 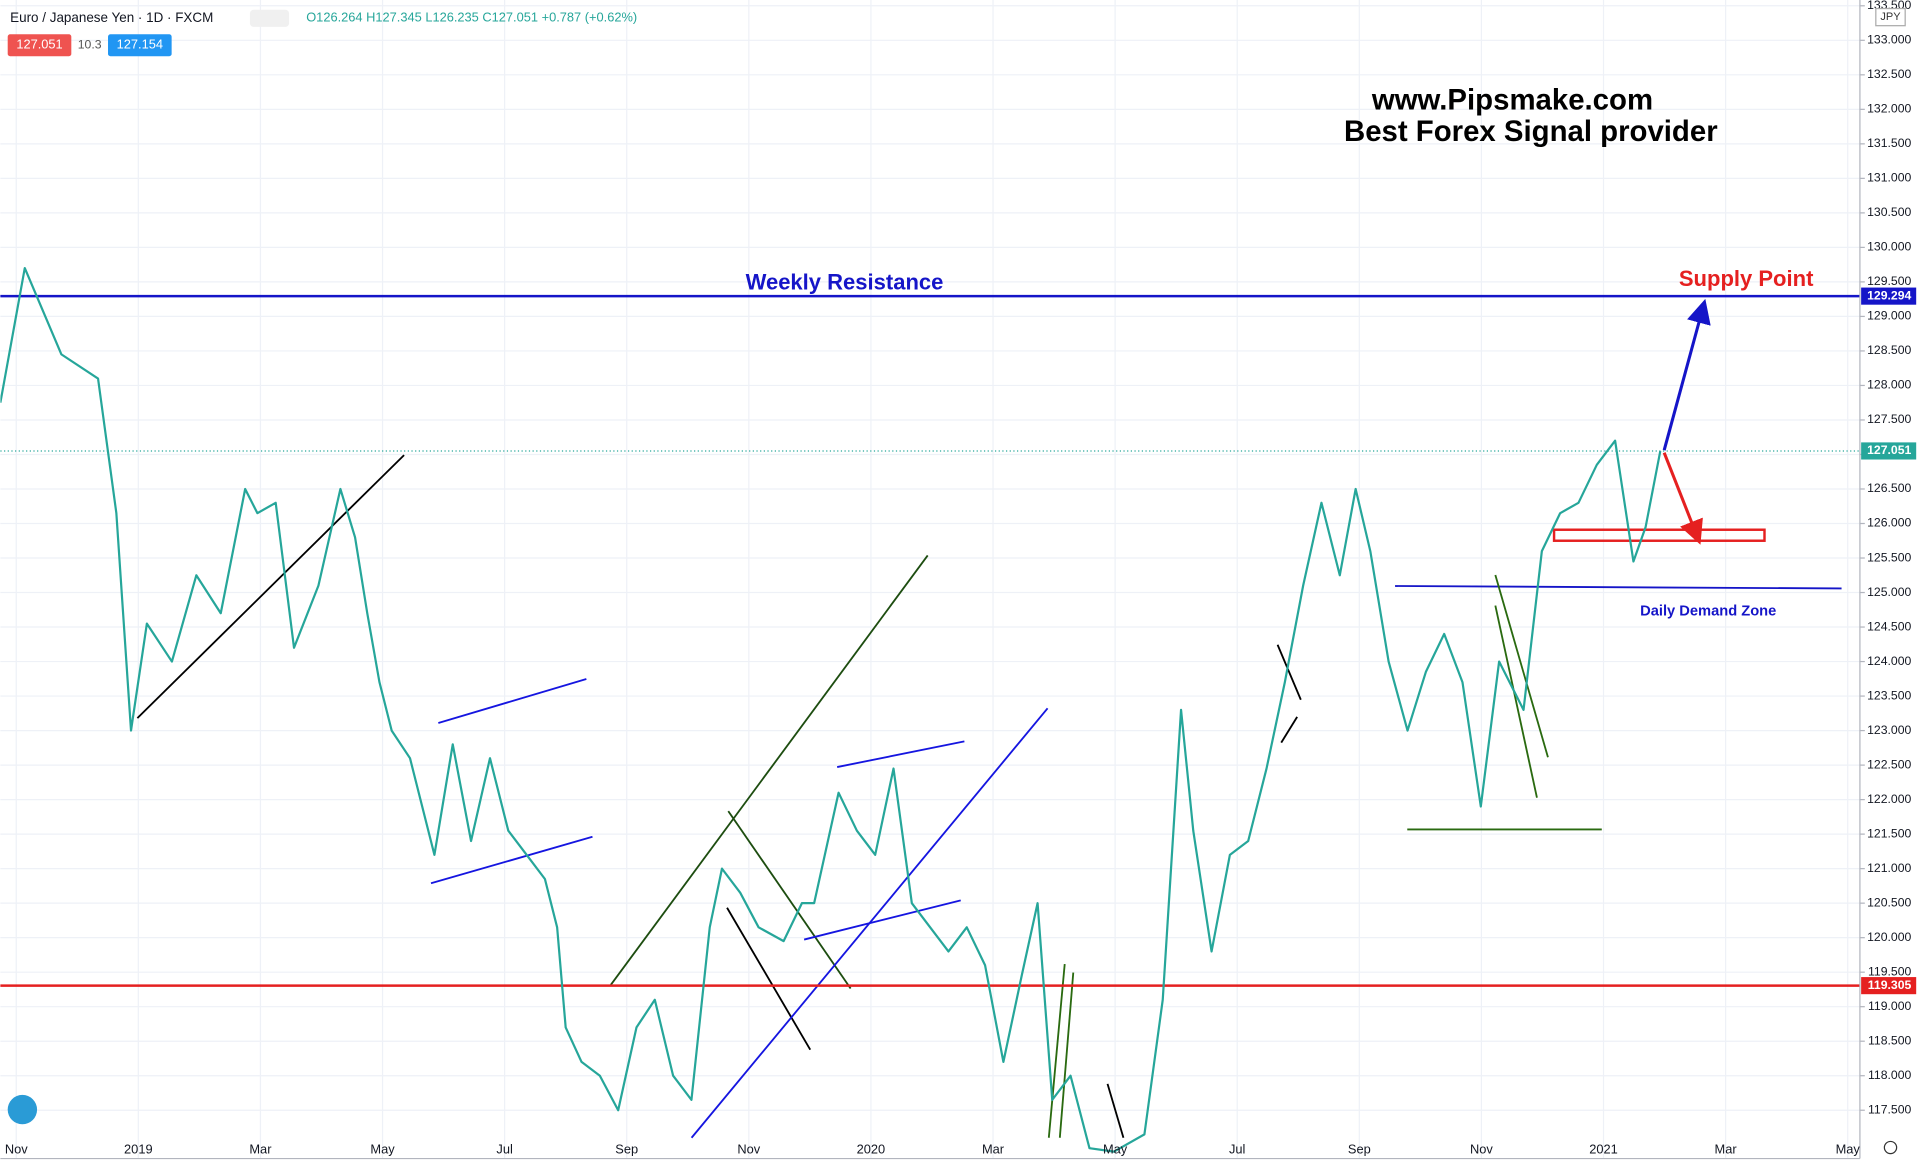 What do you see at coordinates (845, 282) in the screenshot?
I see `annotation: Weekly Resistance` at bounding box center [845, 282].